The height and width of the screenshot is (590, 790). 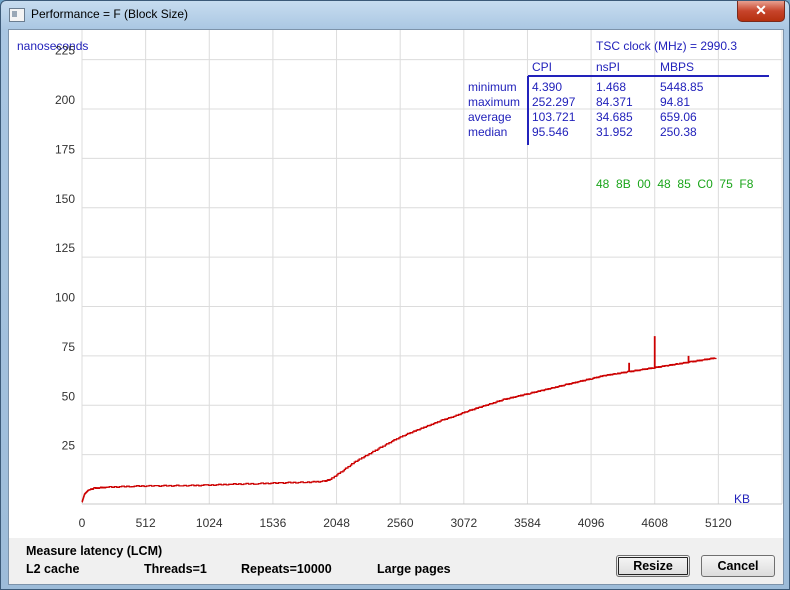 What do you see at coordinates (547, 87) in the screenshot?
I see `stats-minimum-cpi: 4.390` at bounding box center [547, 87].